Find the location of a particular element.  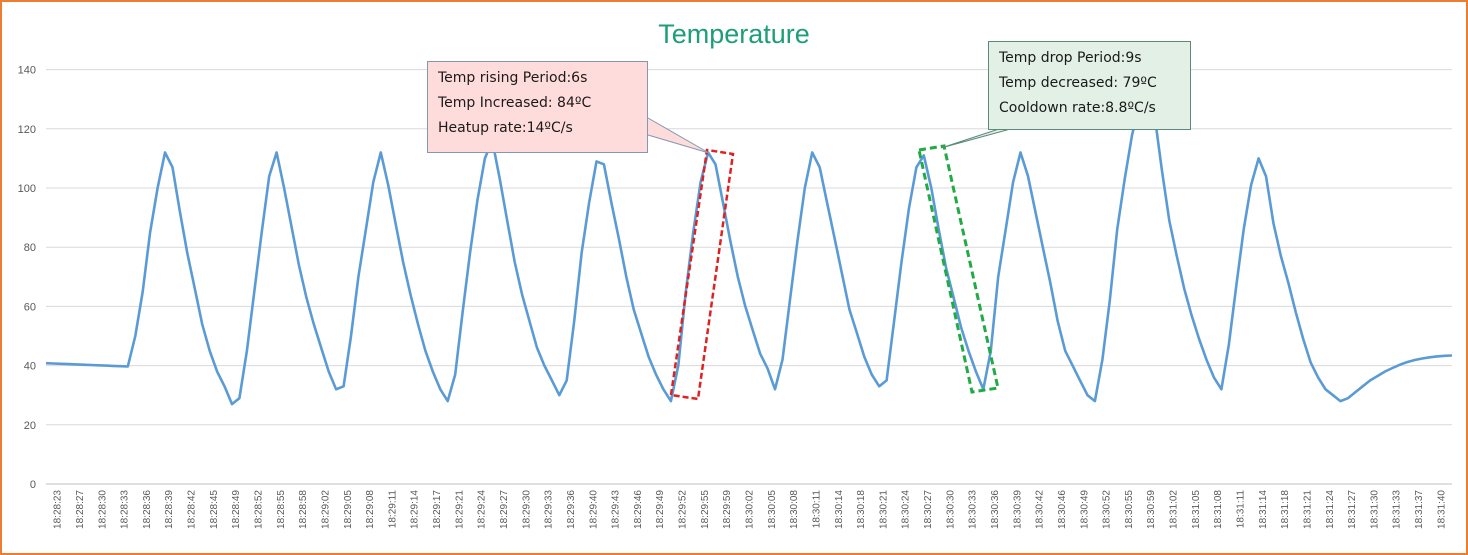

rise-callout-pointer is located at coordinates (678, 135).